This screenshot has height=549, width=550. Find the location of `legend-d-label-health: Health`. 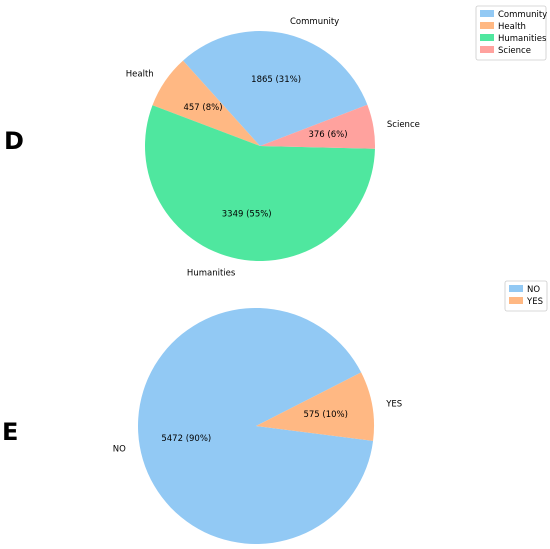

legend-d-label-health: Health is located at coordinates (512, 27).